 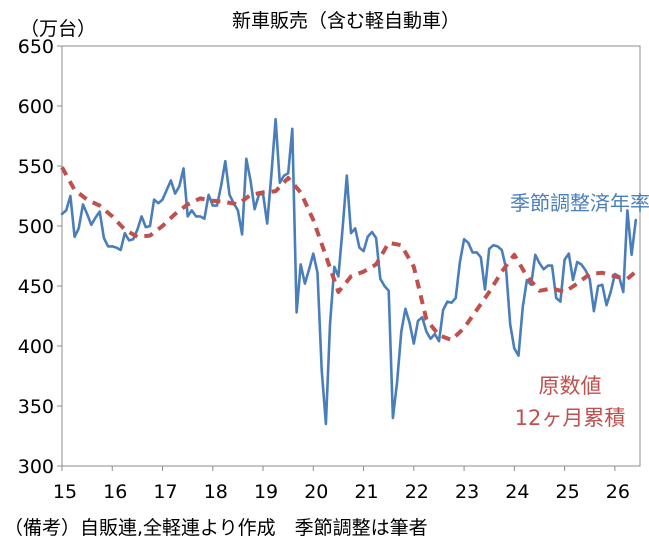 What do you see at coordinates (316, 492) in the screenshot?
I see `x-tick-label: 20` at bounding box center [316, 492].